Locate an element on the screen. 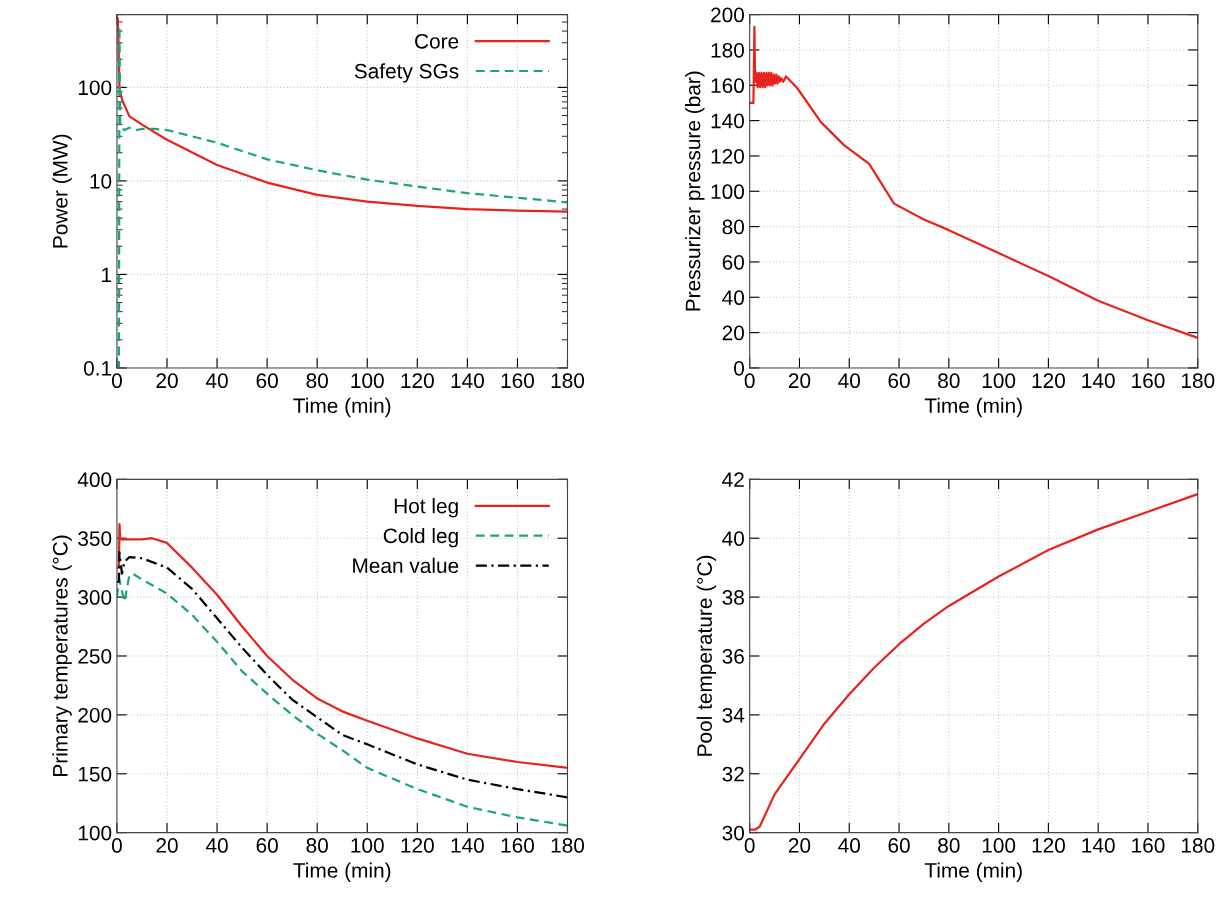 Image resolution: width=1231 pixels, height=913 pixels. y-tick-label: 38 is located at coordinates (733, 597).